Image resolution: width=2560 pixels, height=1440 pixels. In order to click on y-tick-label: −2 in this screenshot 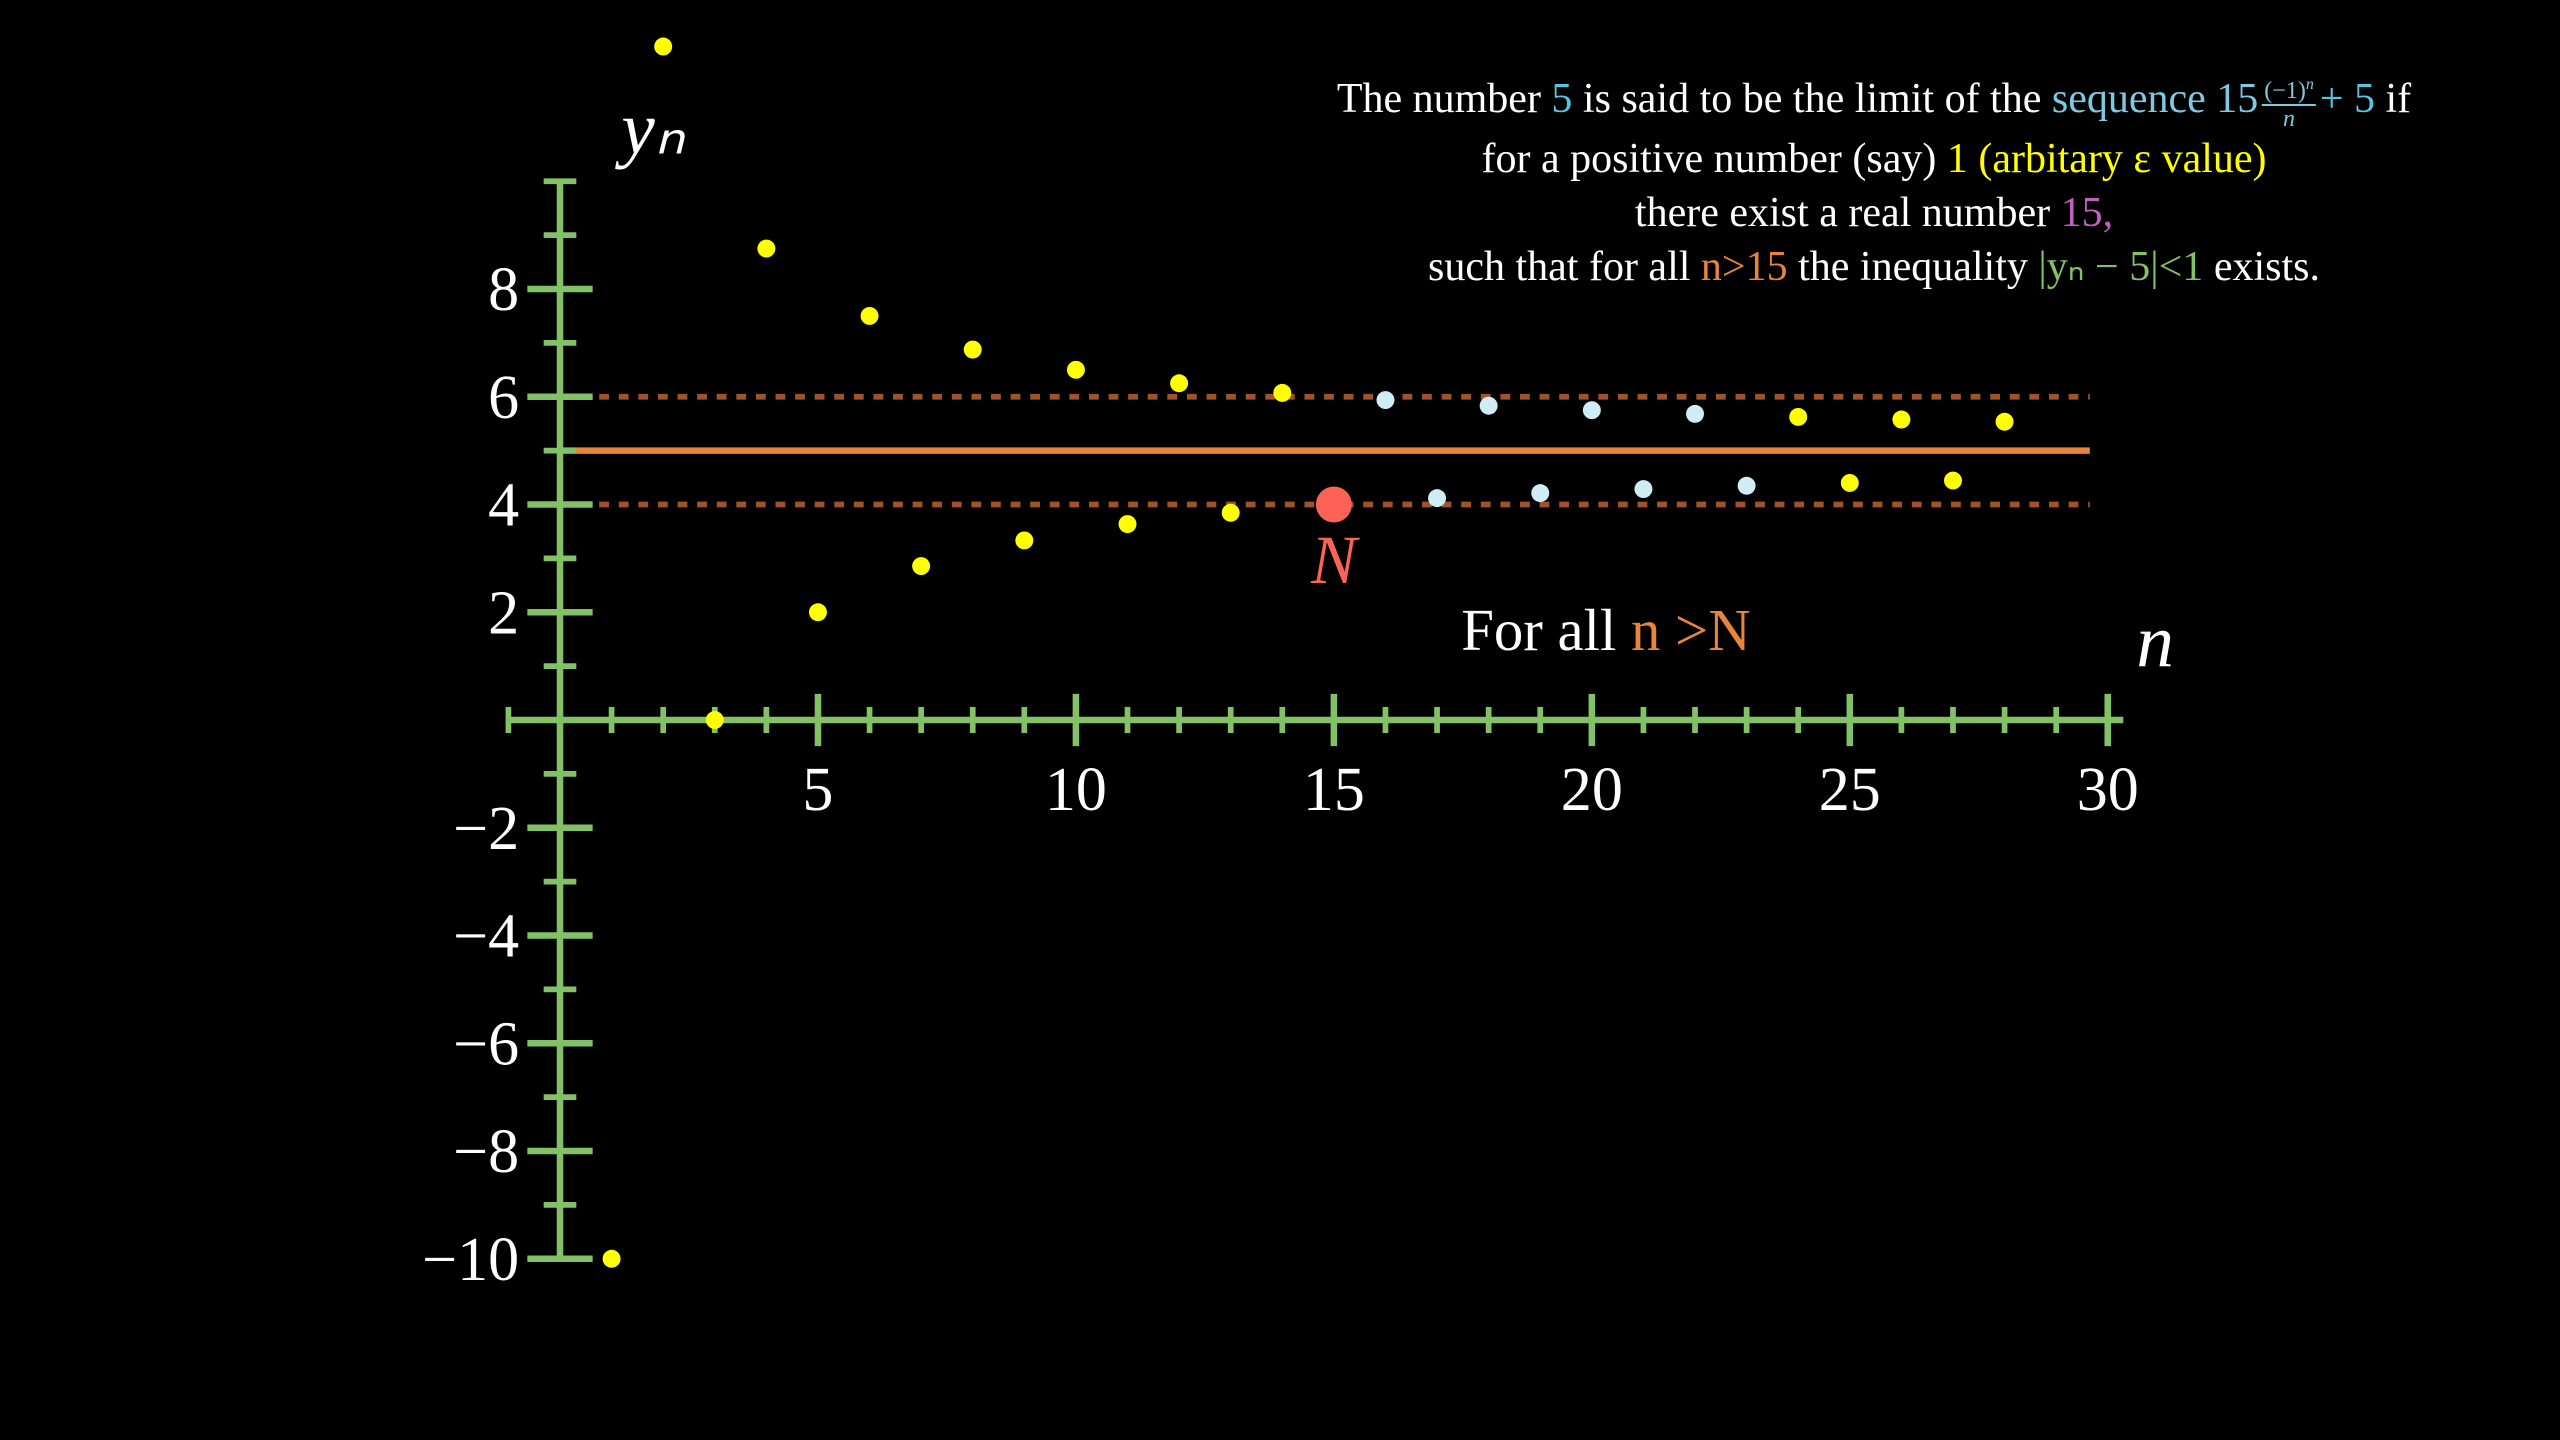, I will do `click(486, 829)`.